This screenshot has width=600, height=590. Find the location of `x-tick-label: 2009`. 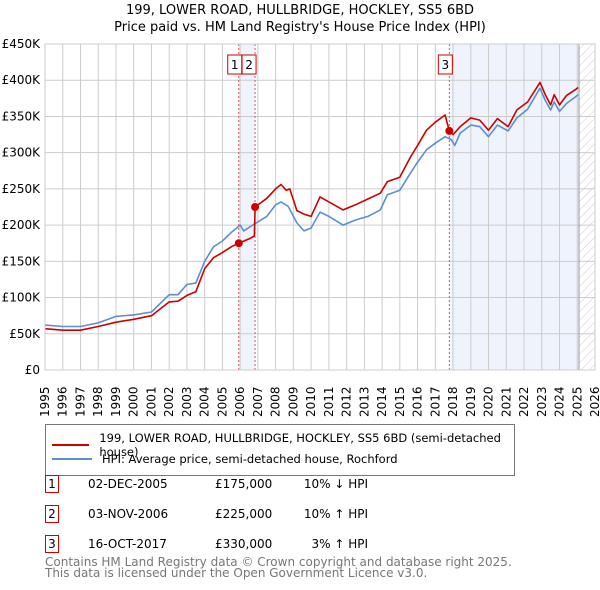

x-tick-label: 2009 is located at coordinates (293, 401).